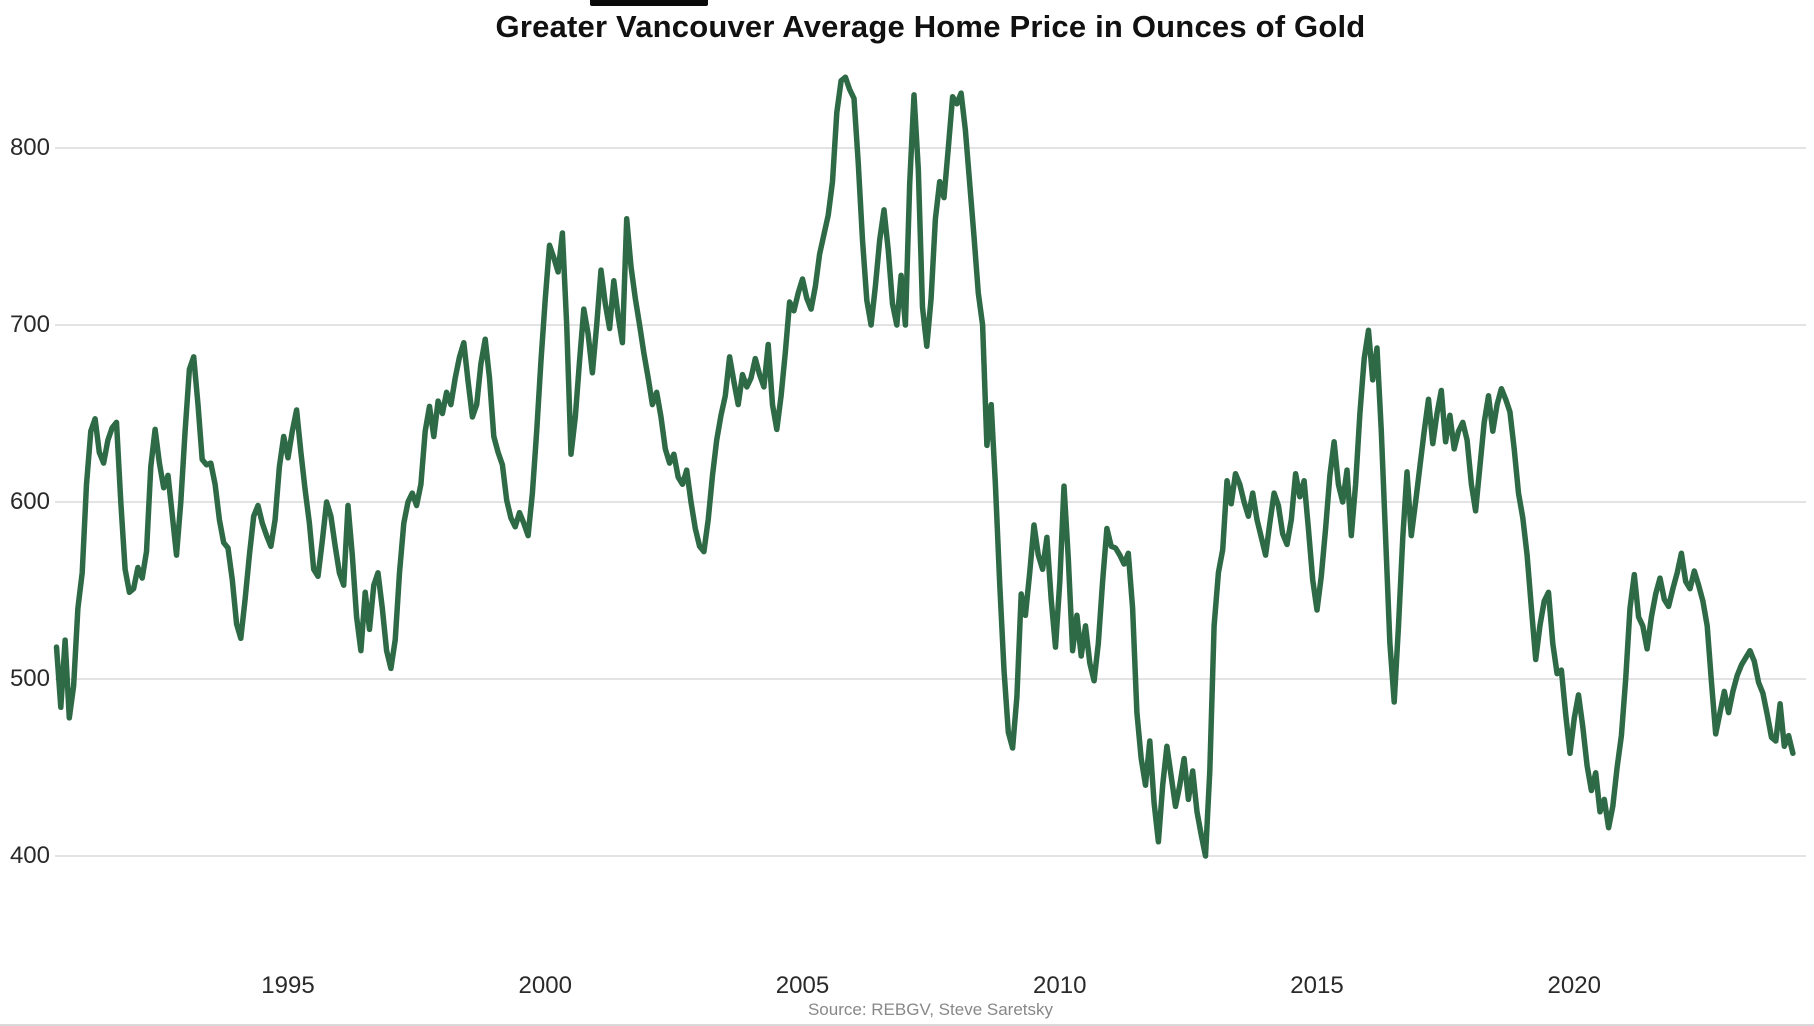  Describe the element at coordinates (545, 985) in the screenshot. I see `x-tick-label-2000: 2000` at that location.